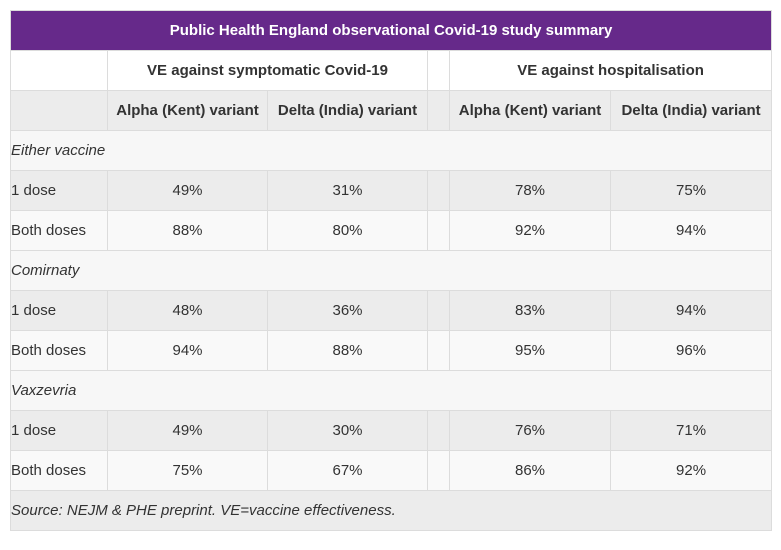 This screenshot has width=781, height=550. What do you see at coordinates (691, 110) in the screenshot?
I see `subheader-hosp-delta: Delta (India) variant` at bounding box center [691, 110].